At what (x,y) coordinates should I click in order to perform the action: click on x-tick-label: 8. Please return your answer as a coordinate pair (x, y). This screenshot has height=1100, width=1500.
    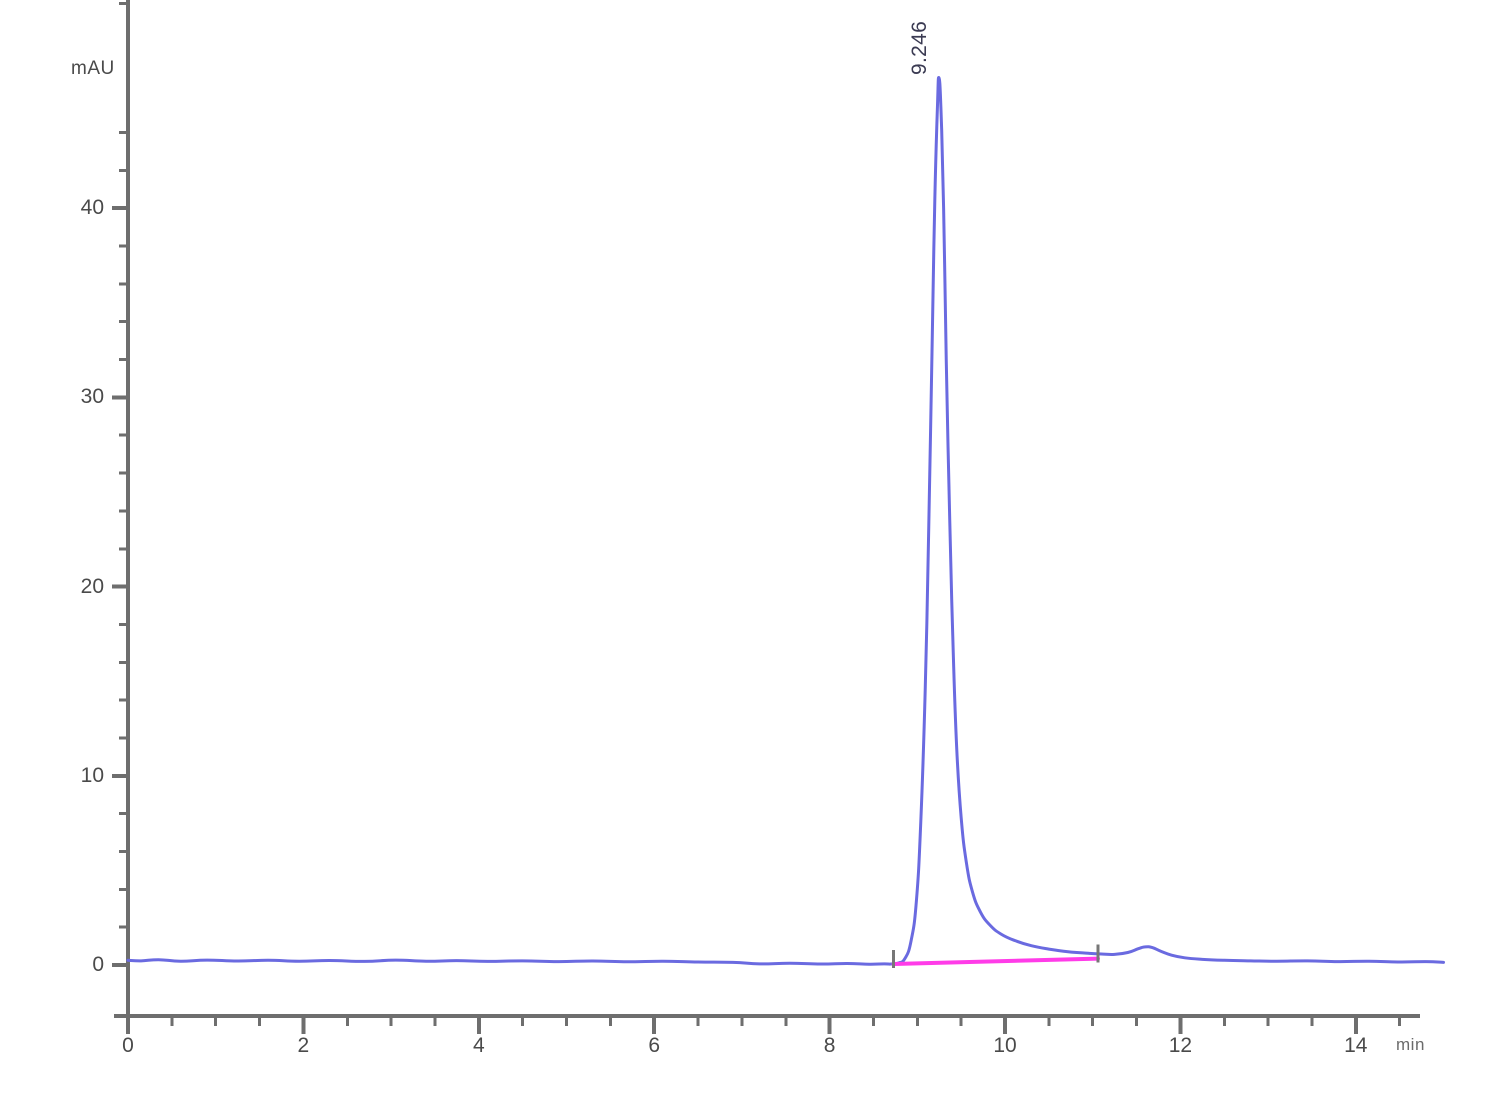
    Looking at the image, I should click on (829, 1045).